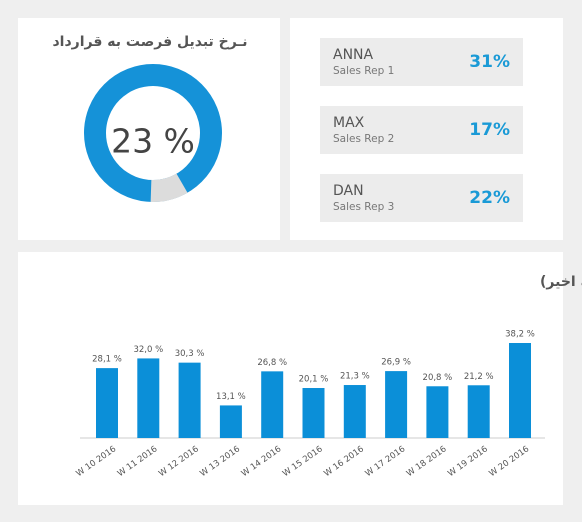 The image size is (582, 522). What do you see at coordinates (348, 191) in the screenshot?
I see `card-name: DAN` at bounding box center [348, 191].